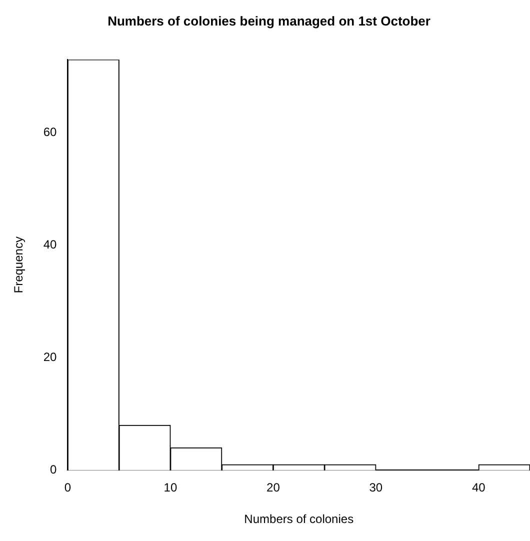  I want to click on chart-title: Numbers of colonies being managed on 1st October, so click(269, 20).